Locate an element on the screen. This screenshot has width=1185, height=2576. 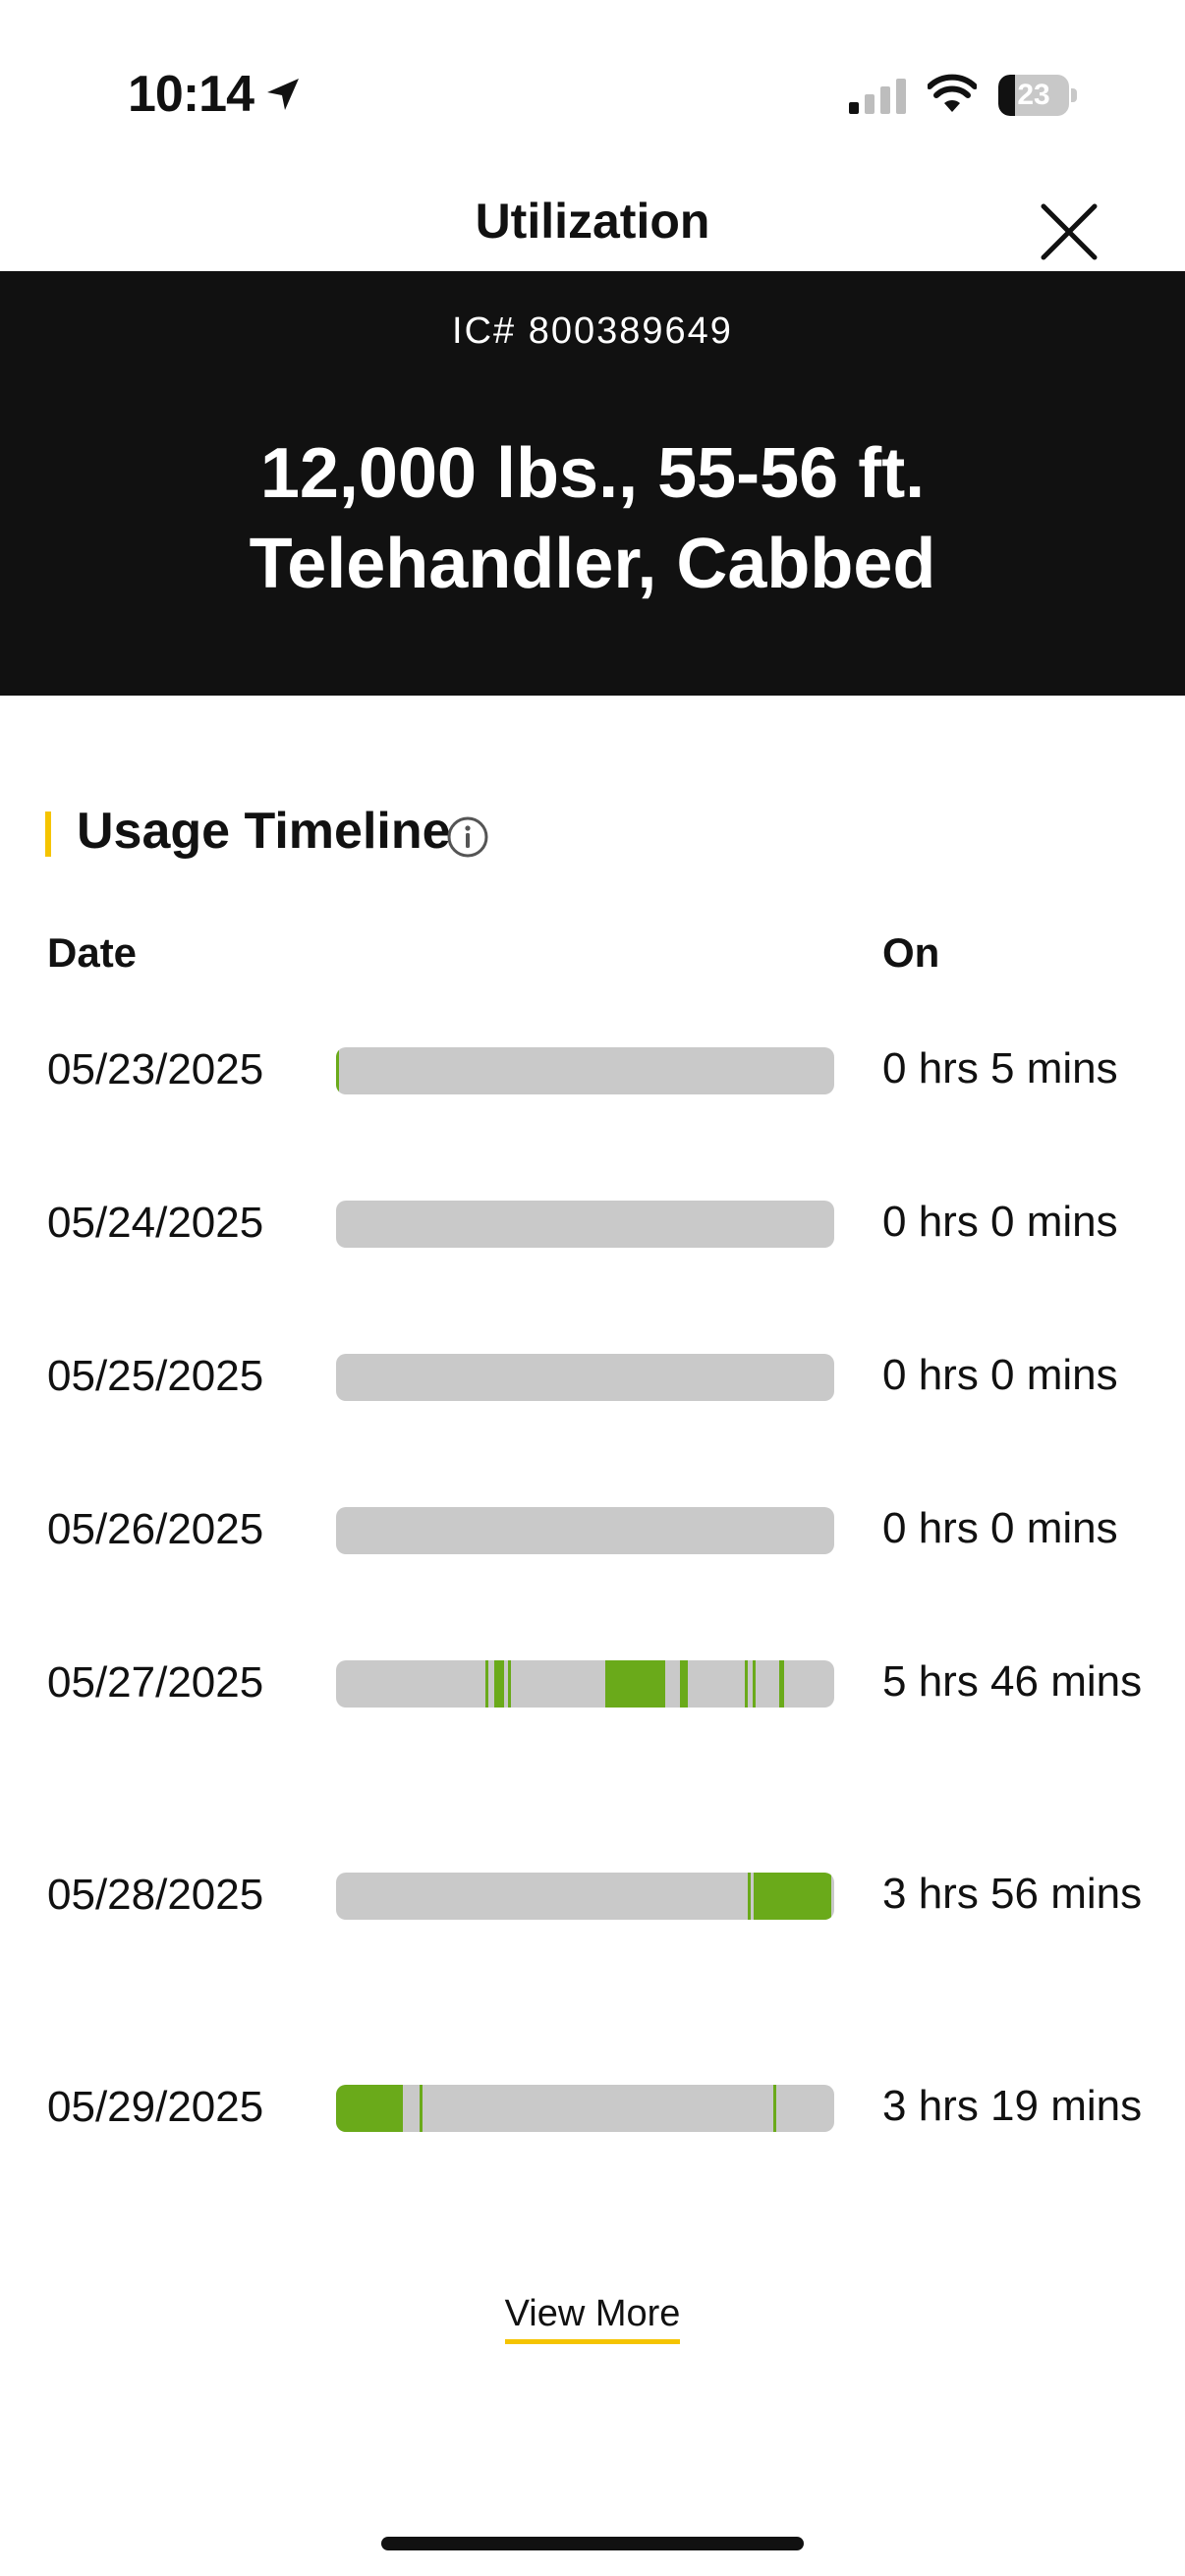
status-time: 10:14 is located at coordinates (191, 94).